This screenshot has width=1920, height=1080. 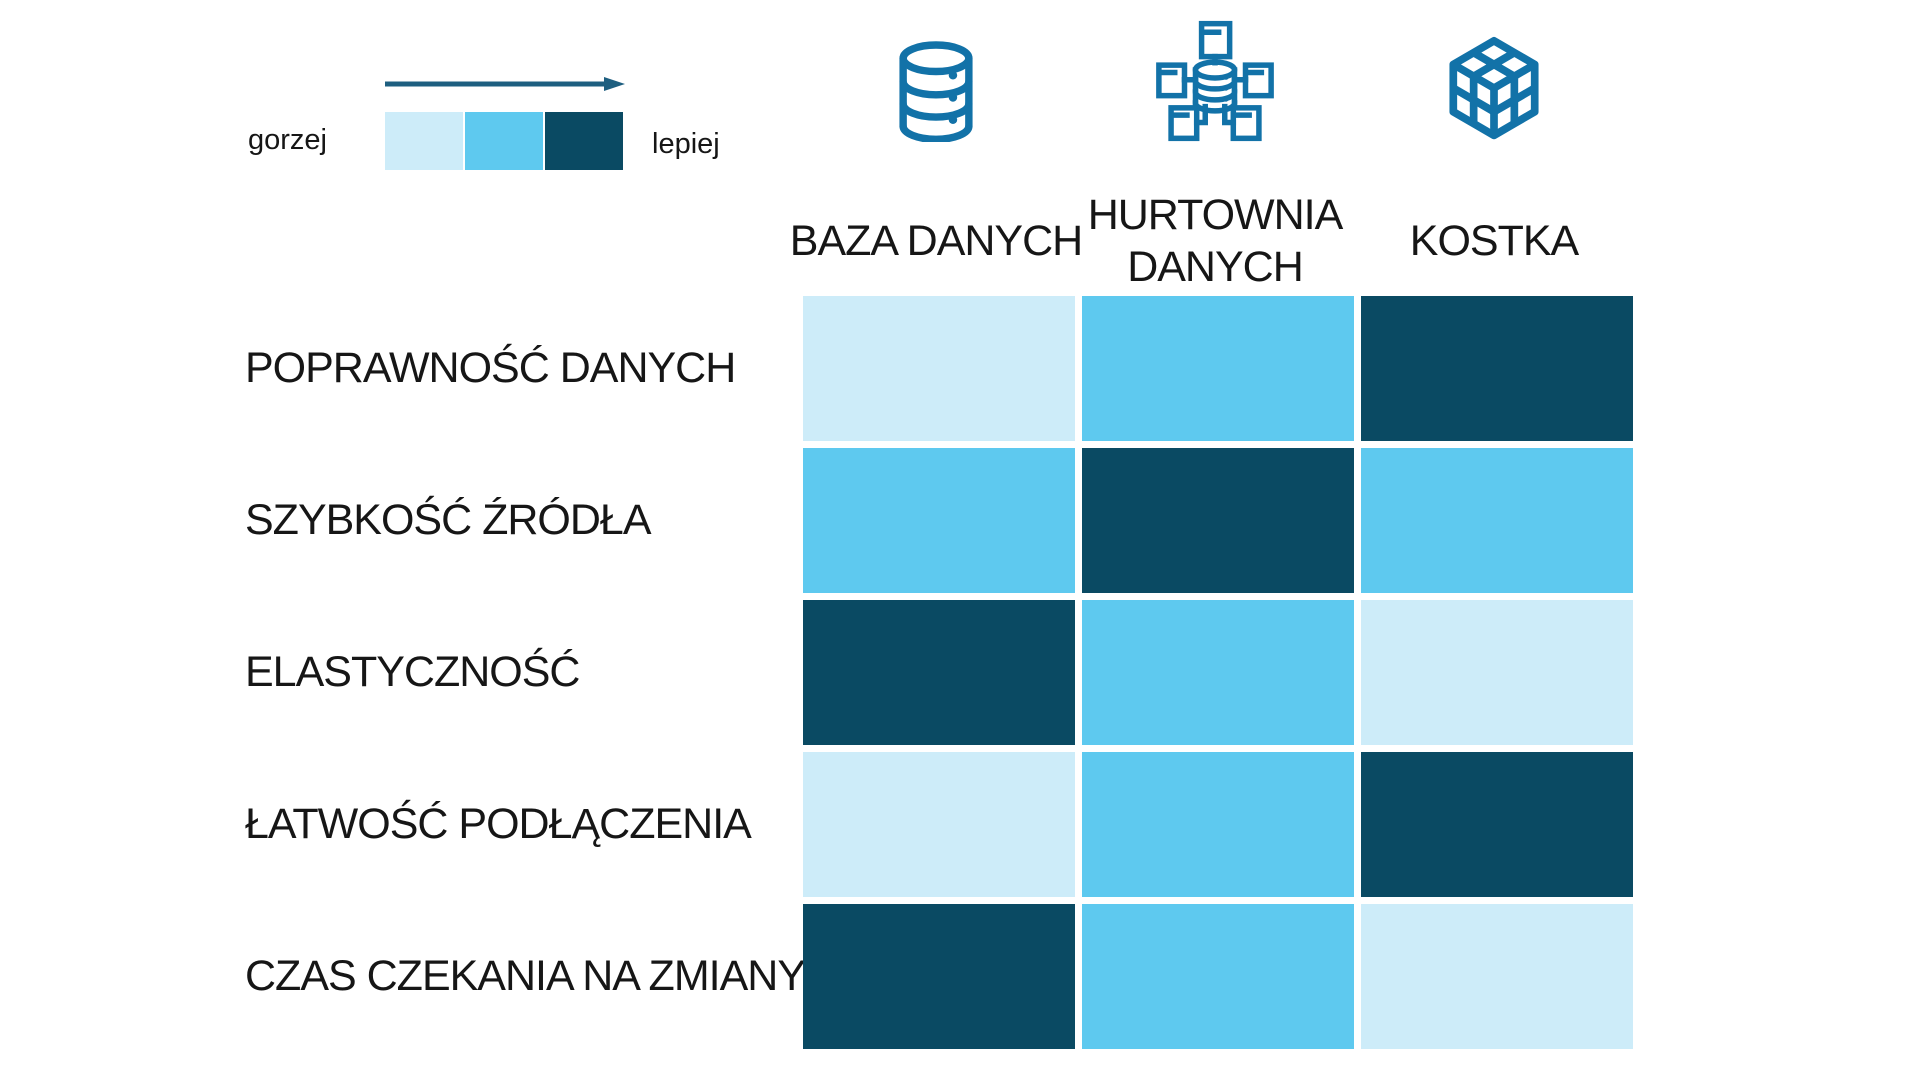 What do you see at coordinates (448, 520) in the screenshot?
I see `row-label-2: SZYBKOŚĆ ŹRÓDŁA` at bounding box center [448, 520].